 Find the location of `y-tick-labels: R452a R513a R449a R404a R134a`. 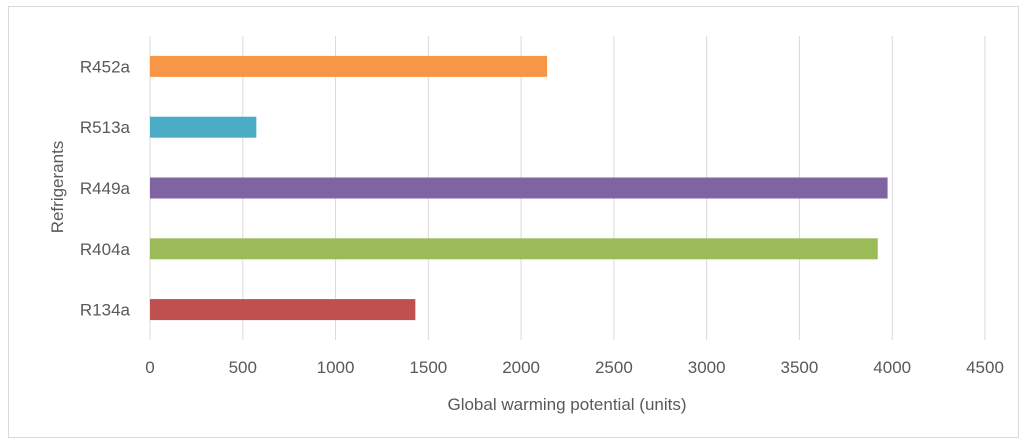

y-tick-labels: R452a R513a R449a R404a R134a is located at coordinates (105, 188).